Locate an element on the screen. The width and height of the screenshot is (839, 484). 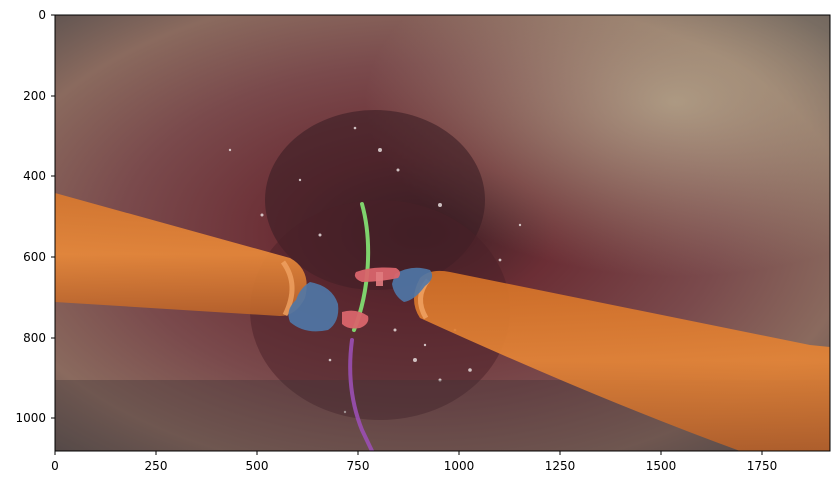
y-axis: 0 200 400 600 800 1000 is located at coordinates (35, 216).